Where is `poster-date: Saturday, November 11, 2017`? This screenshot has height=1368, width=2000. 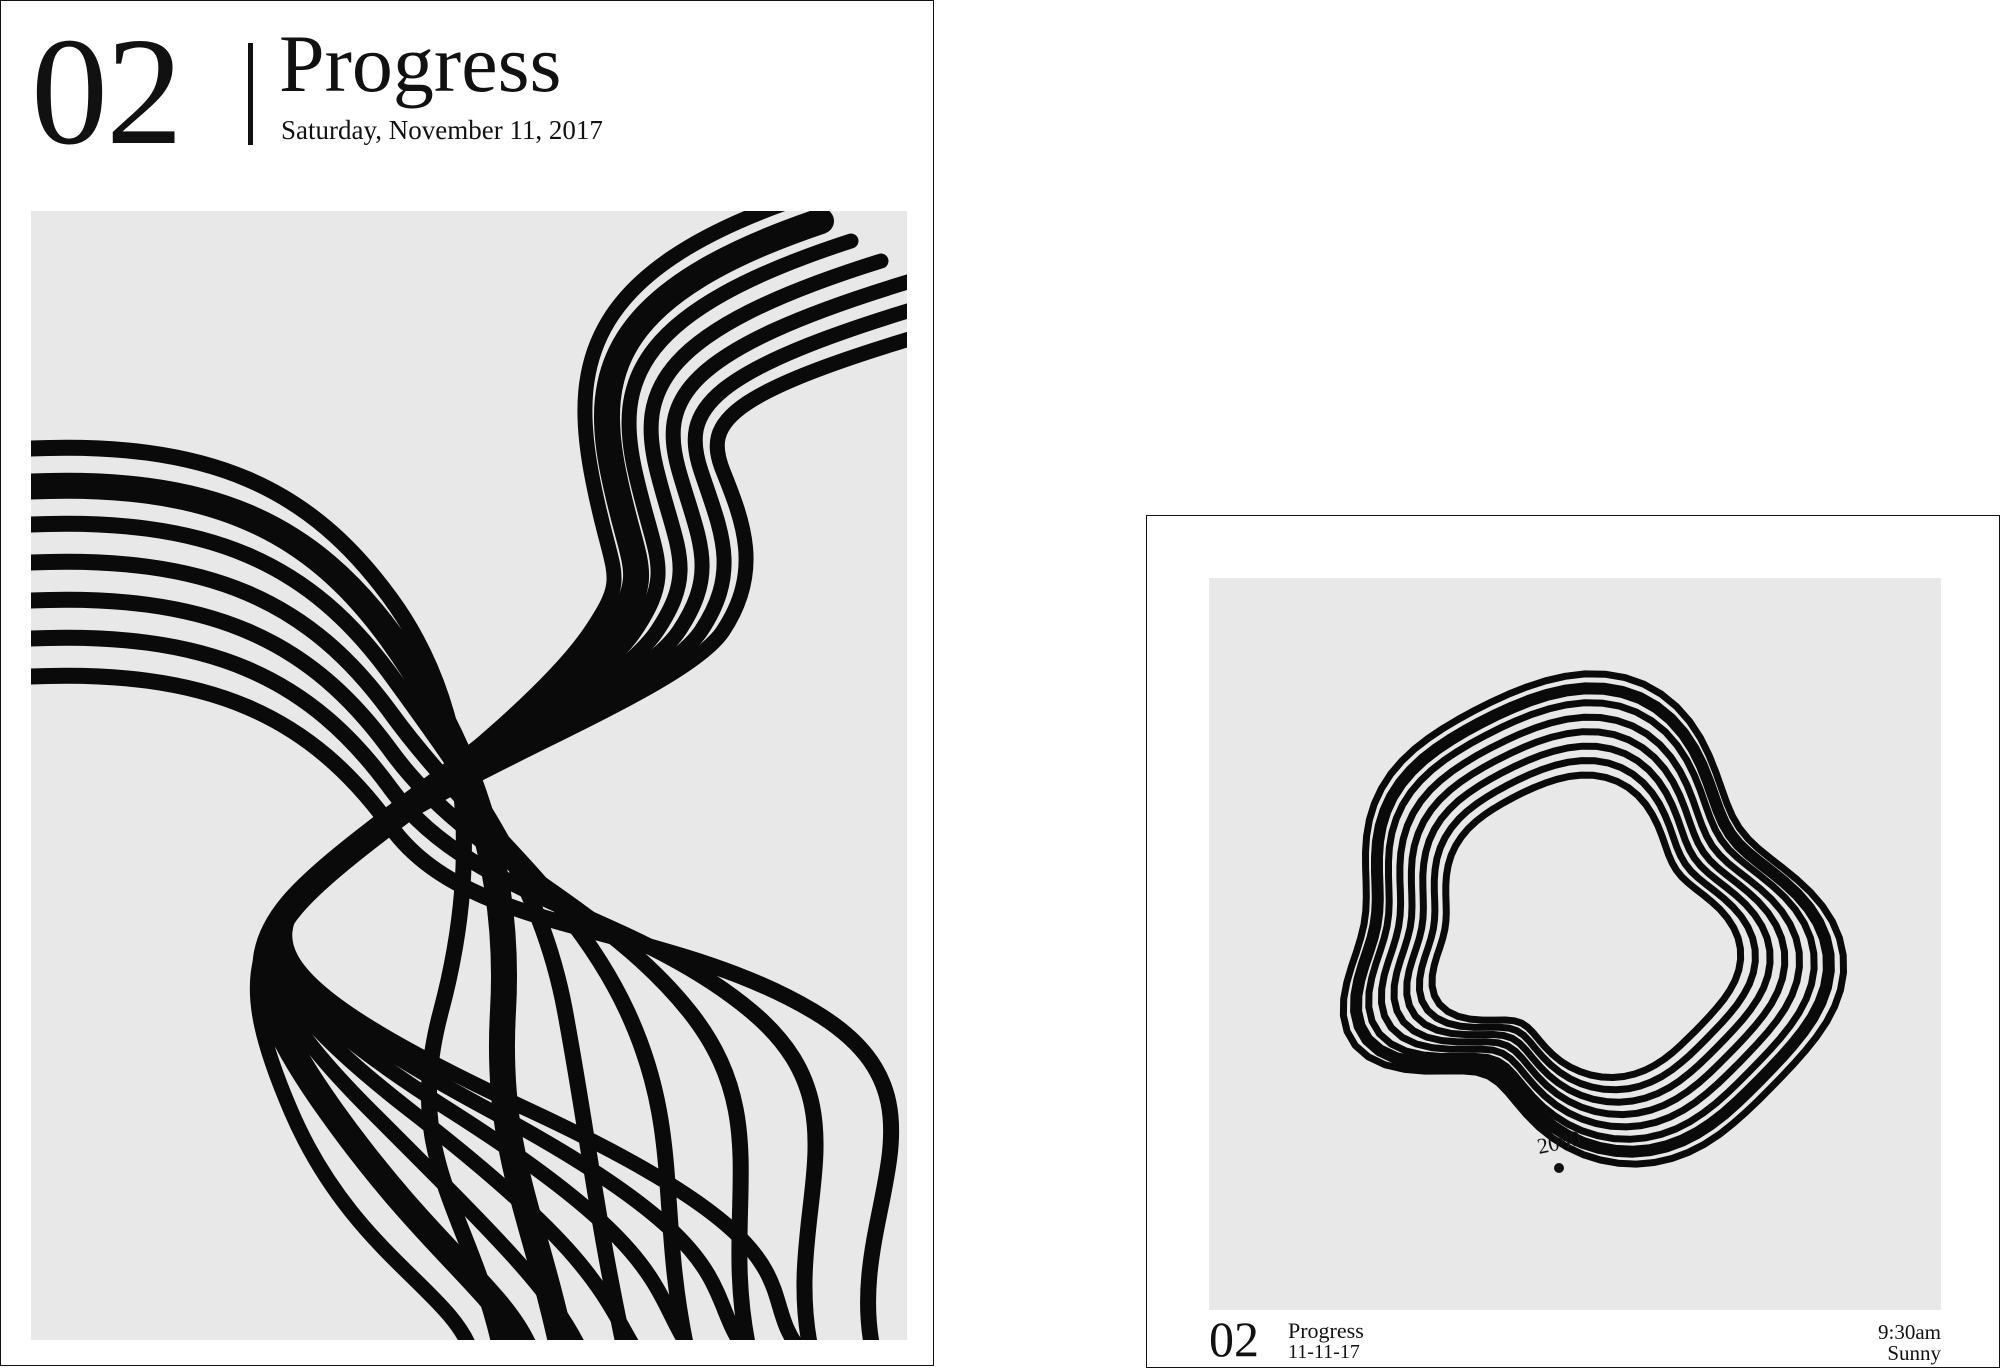 poster-date: Saturday, November 11, 2017 is located at coordinates (442, 130).